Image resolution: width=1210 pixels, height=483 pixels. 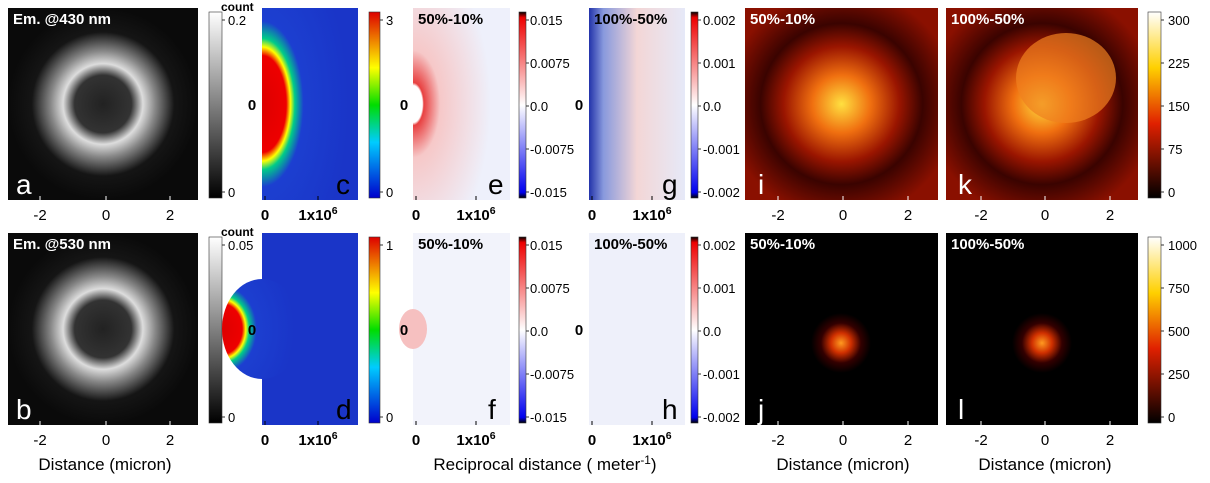 What do you see at coordinates (1182, 245) in the screenshot?
I see `colorbar-tick-label: 1000` at bounding box center [1182, 245].